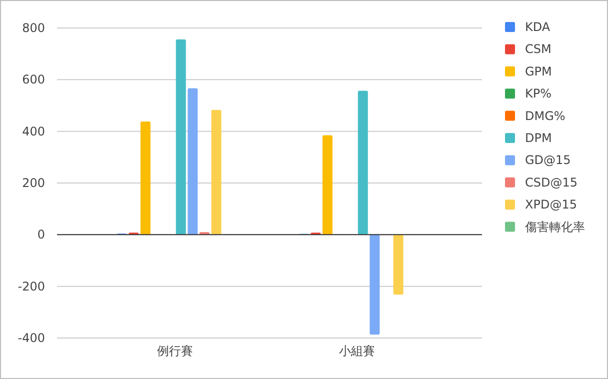  I want to click on y-tick-label: 800, so click(33, 28).